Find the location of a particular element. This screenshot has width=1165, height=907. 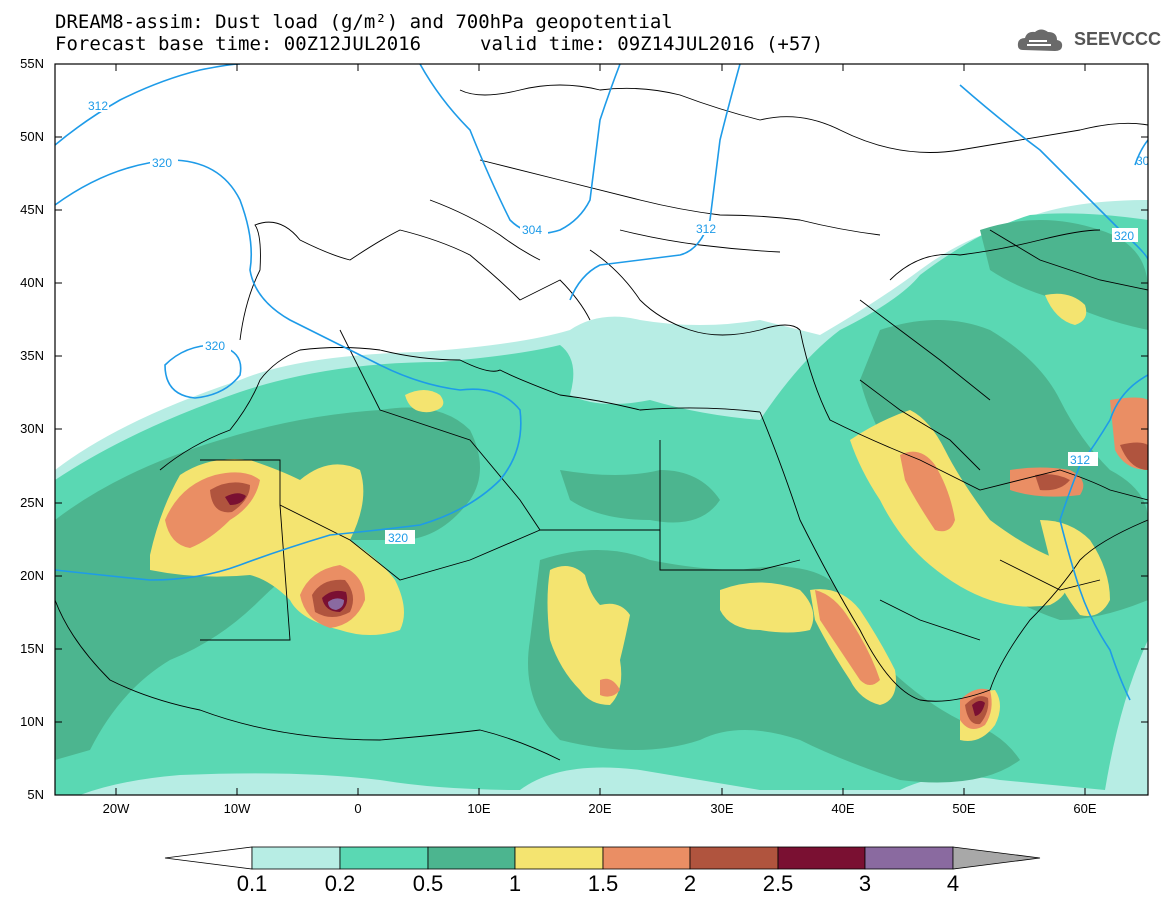

colorbar-label: 0.5 is located at coordinates (428, 883).